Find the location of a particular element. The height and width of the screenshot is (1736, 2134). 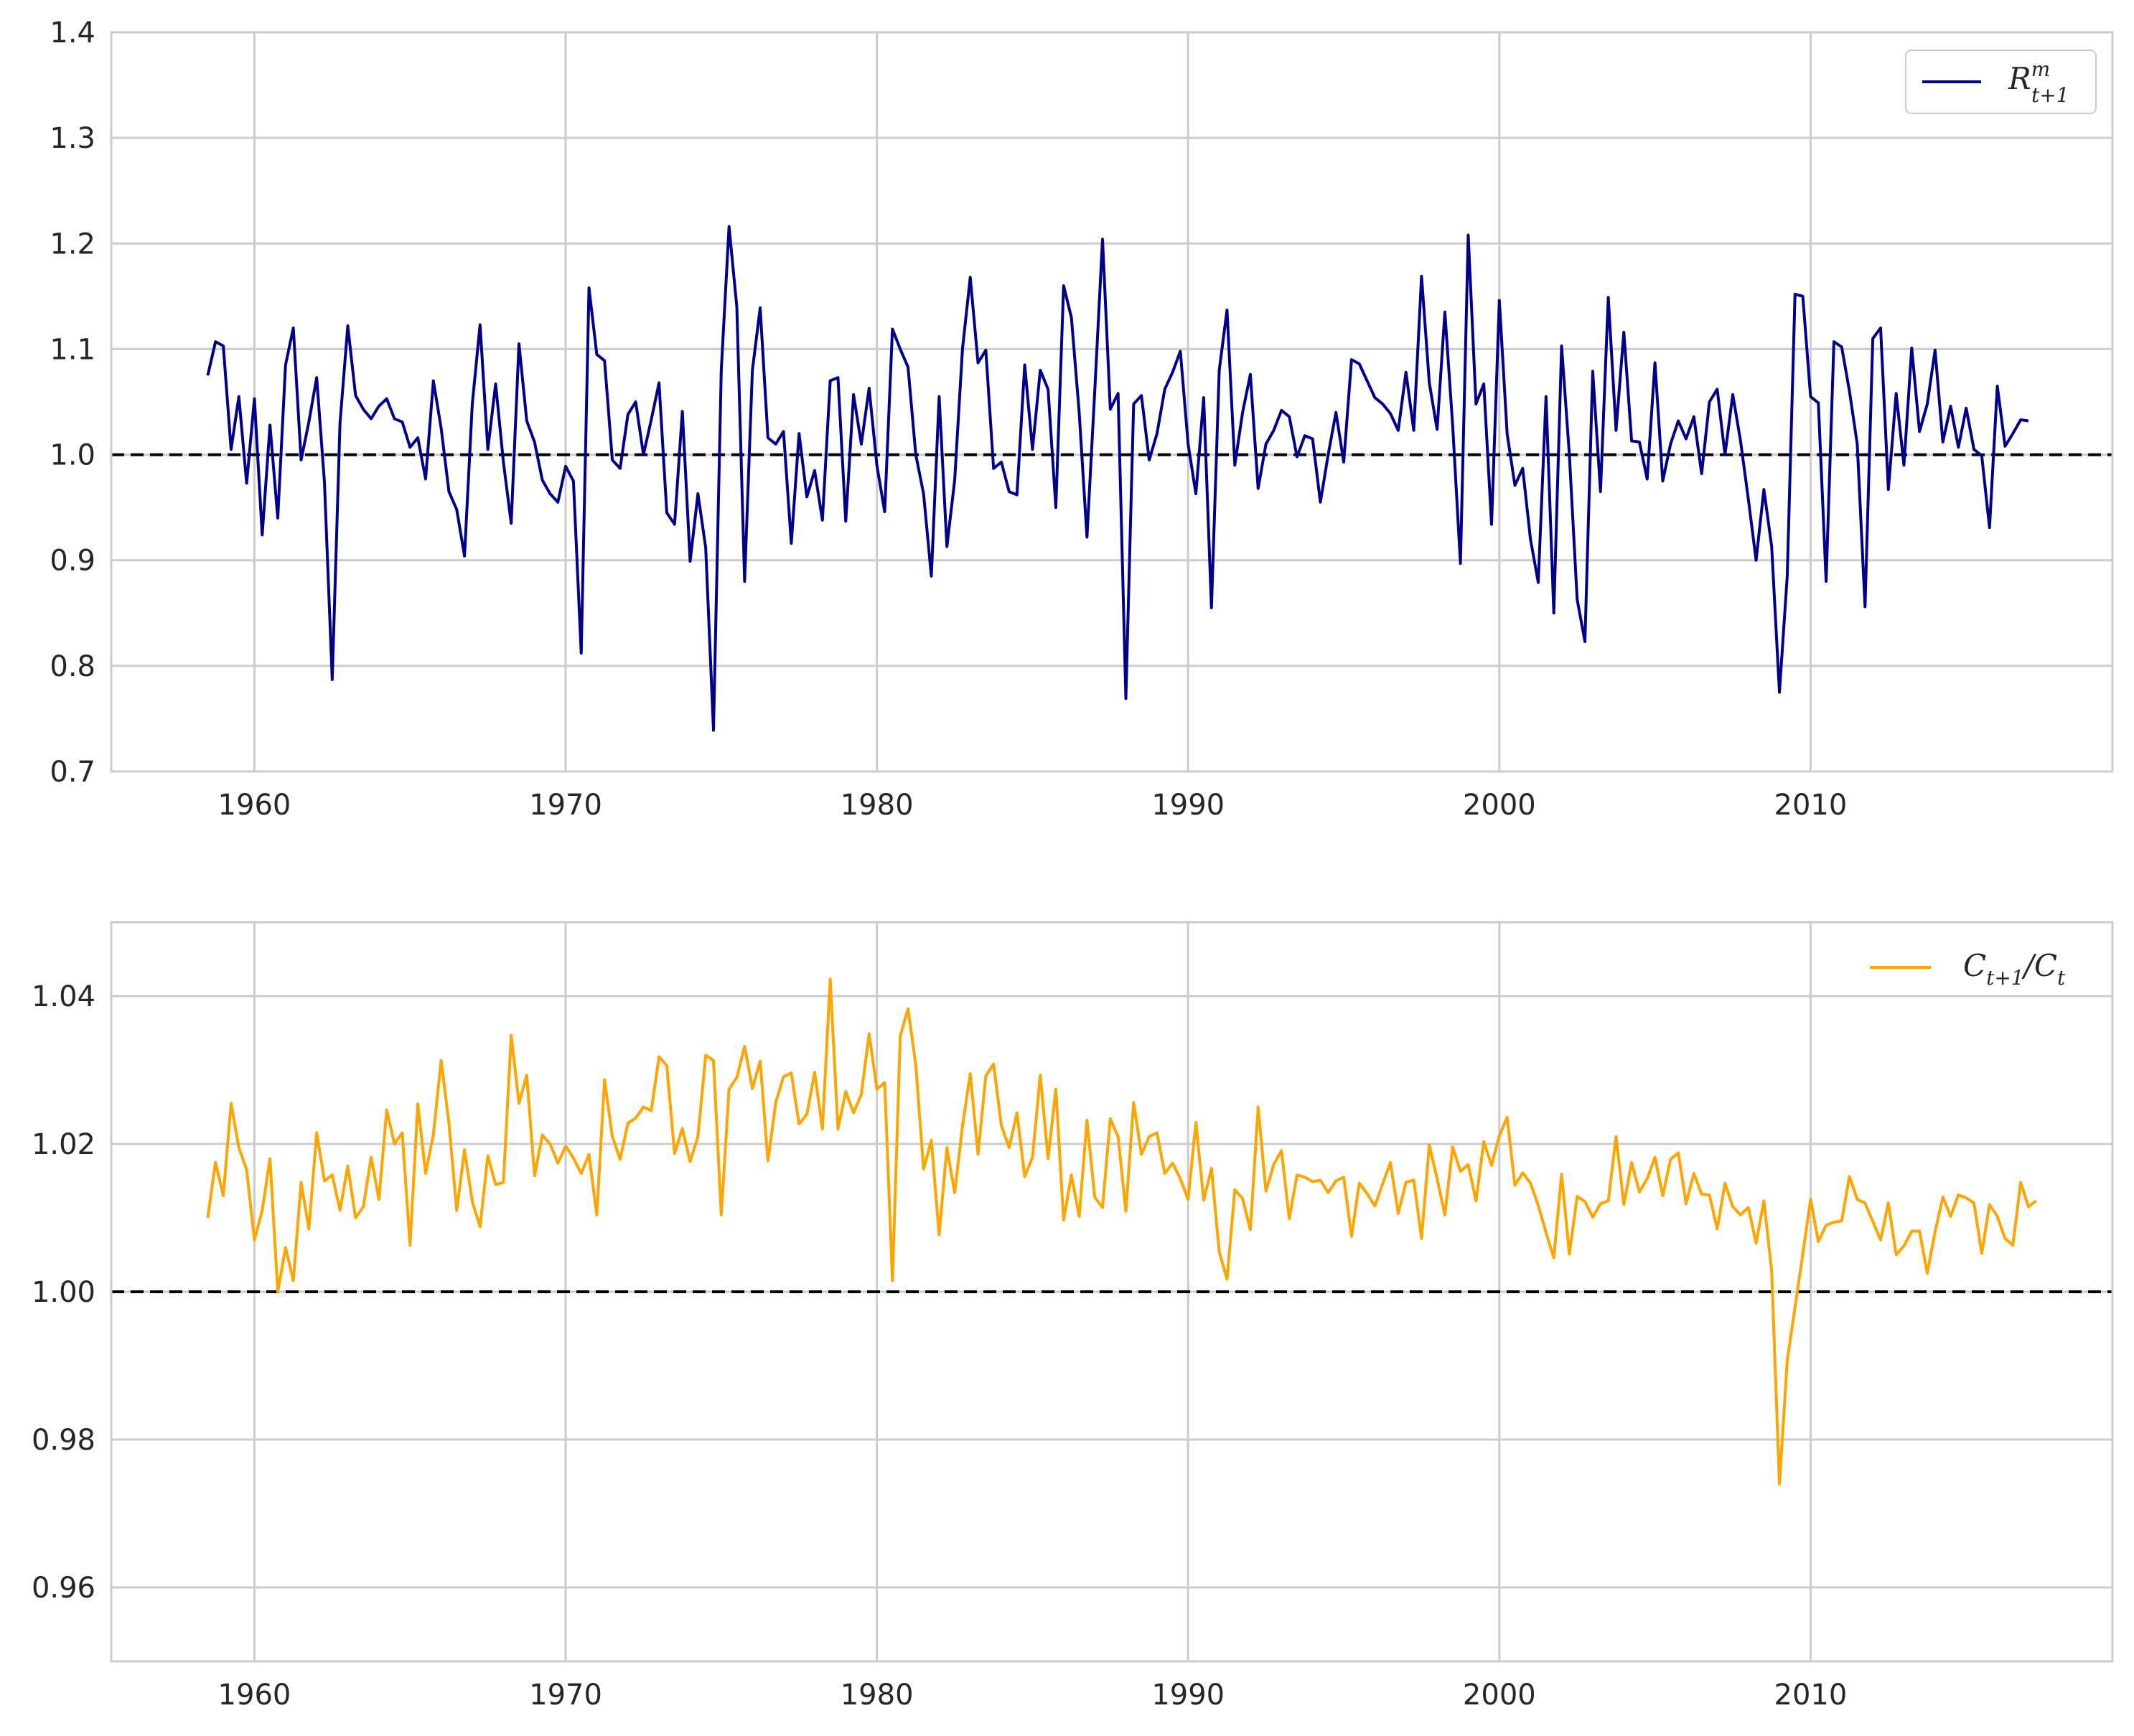

legend-box is located at coordinates (2001, 82).